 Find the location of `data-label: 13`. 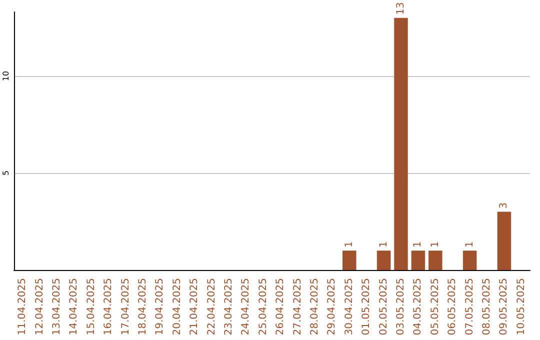

data-label: 13 is located at coordinates (401, 8).